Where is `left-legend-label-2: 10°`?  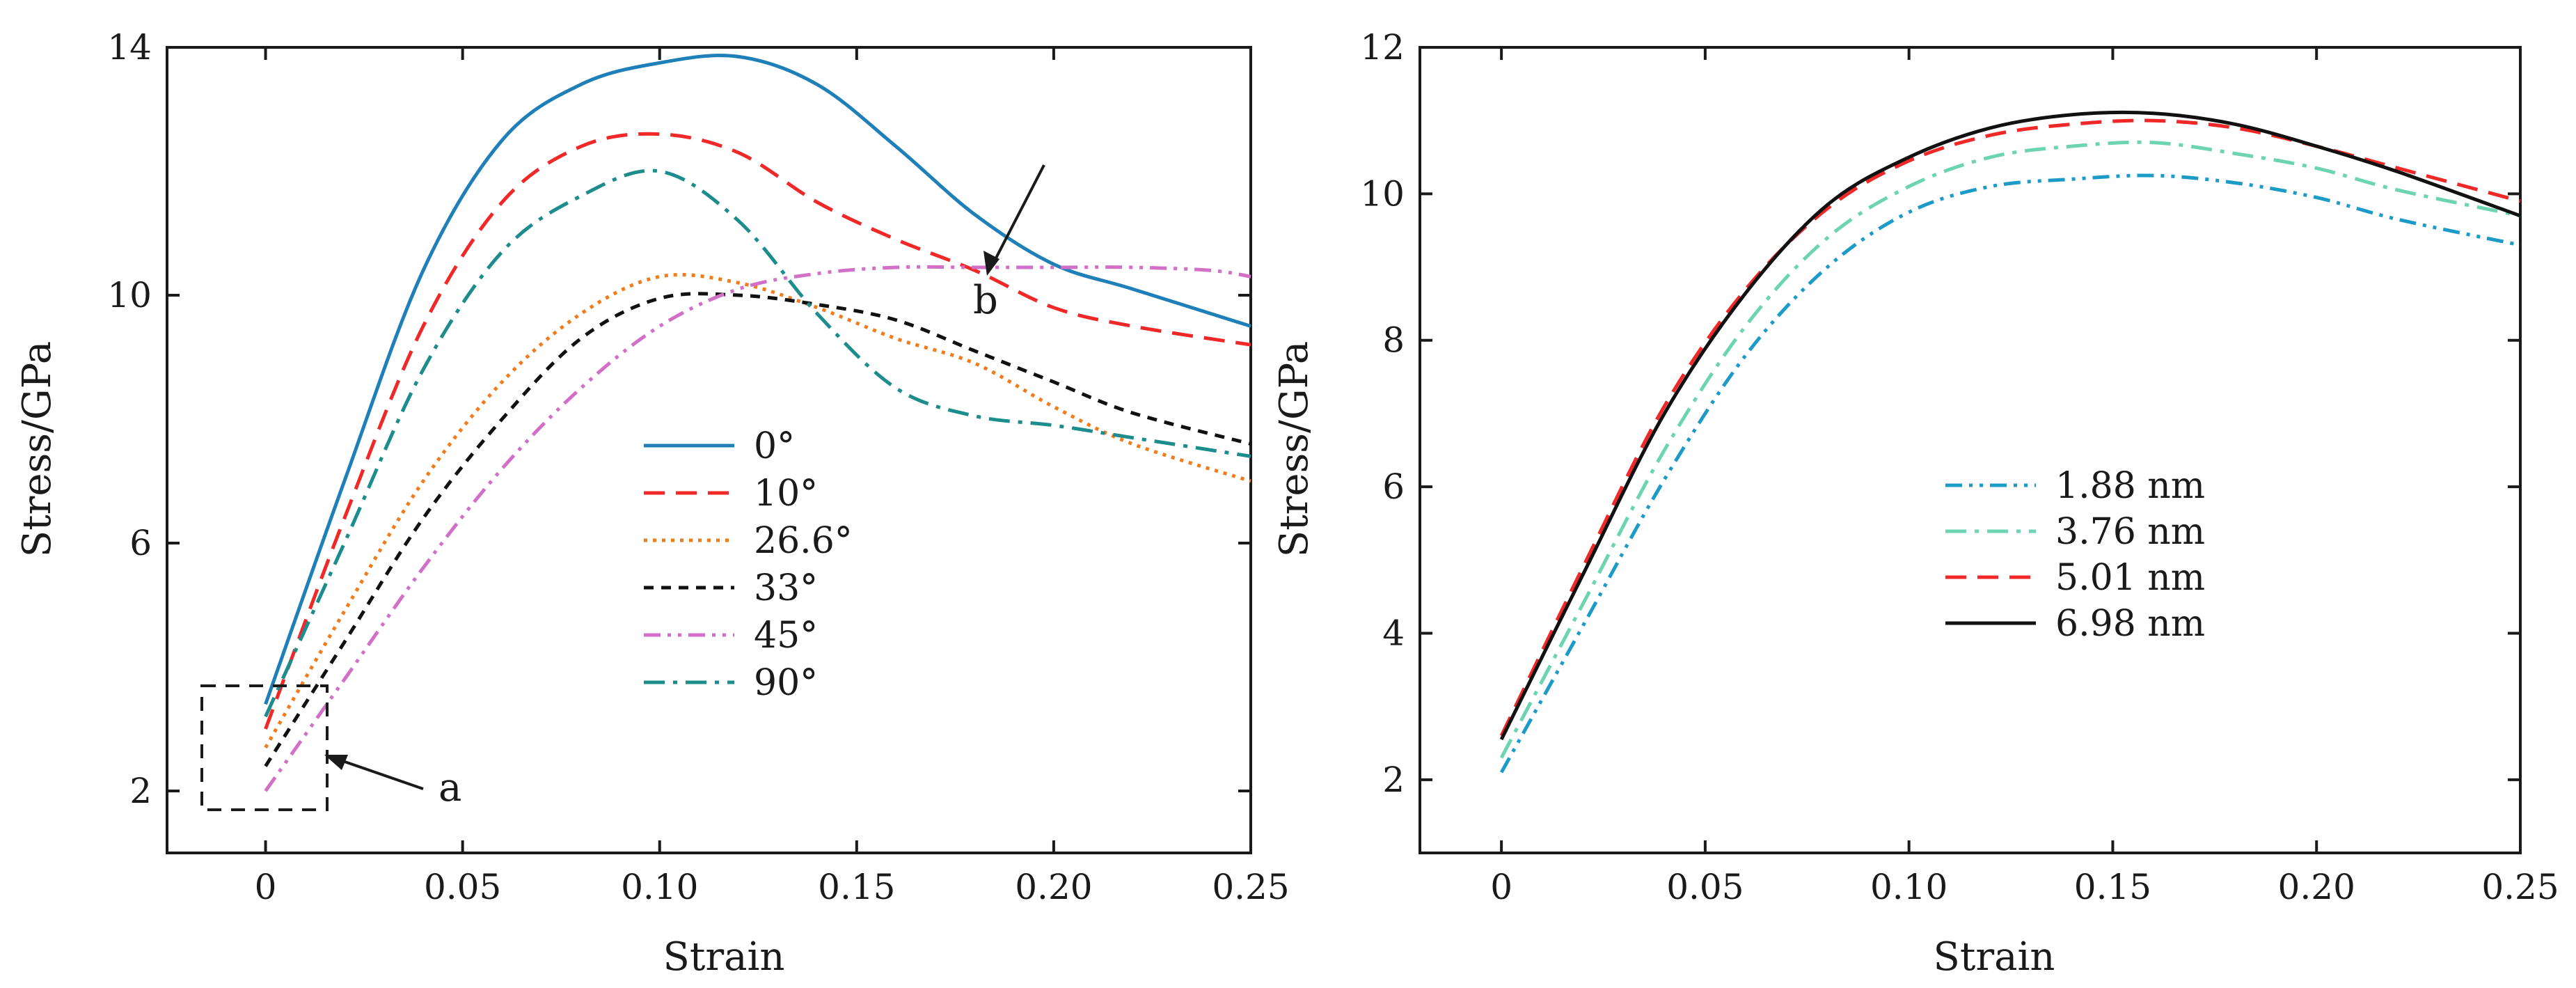 left-legend-label-2: 10° is located at coordinates (786, 494).